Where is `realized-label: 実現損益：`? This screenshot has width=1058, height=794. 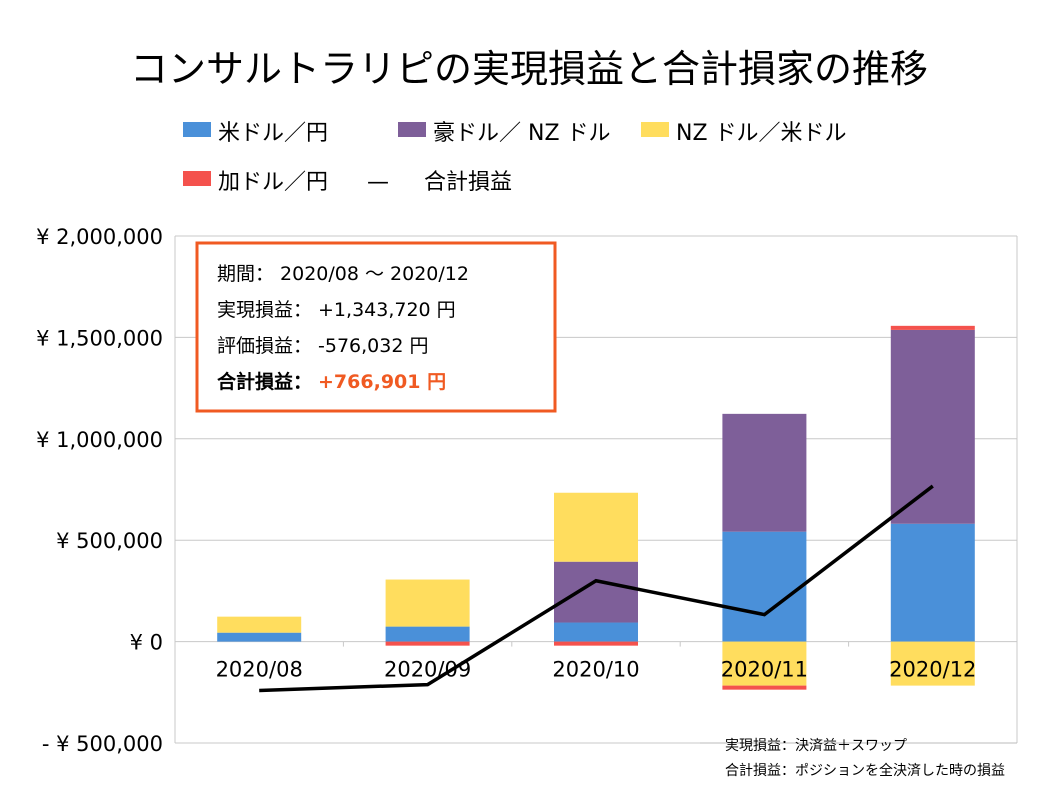 realized-label: 実現損益： is located at coordinates (264, 310).